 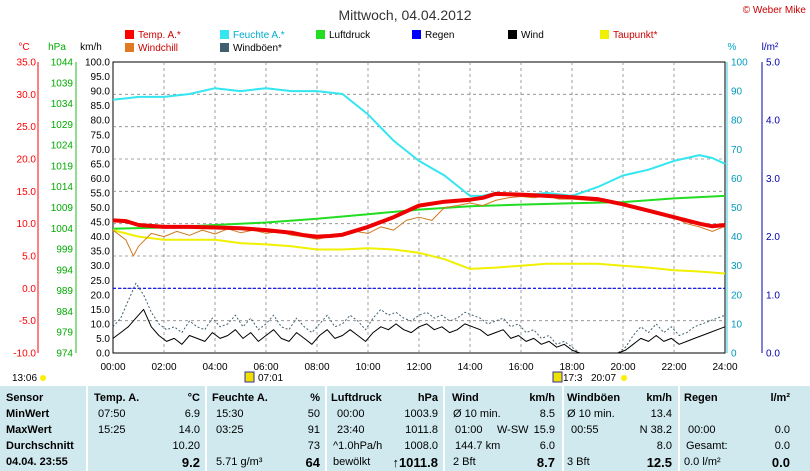 What do you see at coordinates (103, 354) in the screenshot?
I see `wind-tick-label: 0.0` at bounding box center [103, 354].